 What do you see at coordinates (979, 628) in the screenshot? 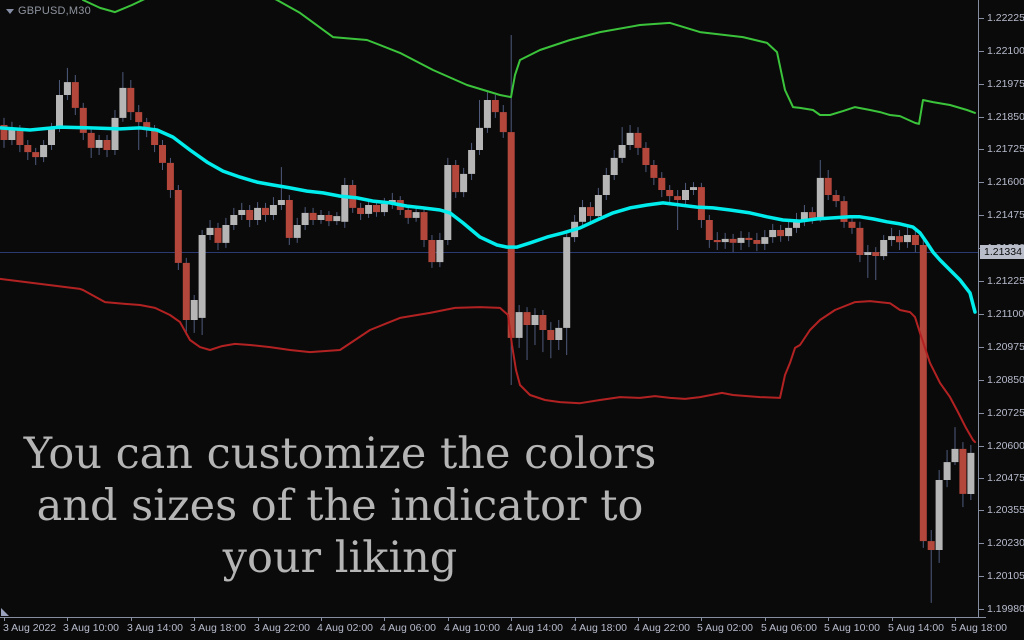
I see `time-axis-label: 5 Aug 18:00` at bounding box center [979, 628].